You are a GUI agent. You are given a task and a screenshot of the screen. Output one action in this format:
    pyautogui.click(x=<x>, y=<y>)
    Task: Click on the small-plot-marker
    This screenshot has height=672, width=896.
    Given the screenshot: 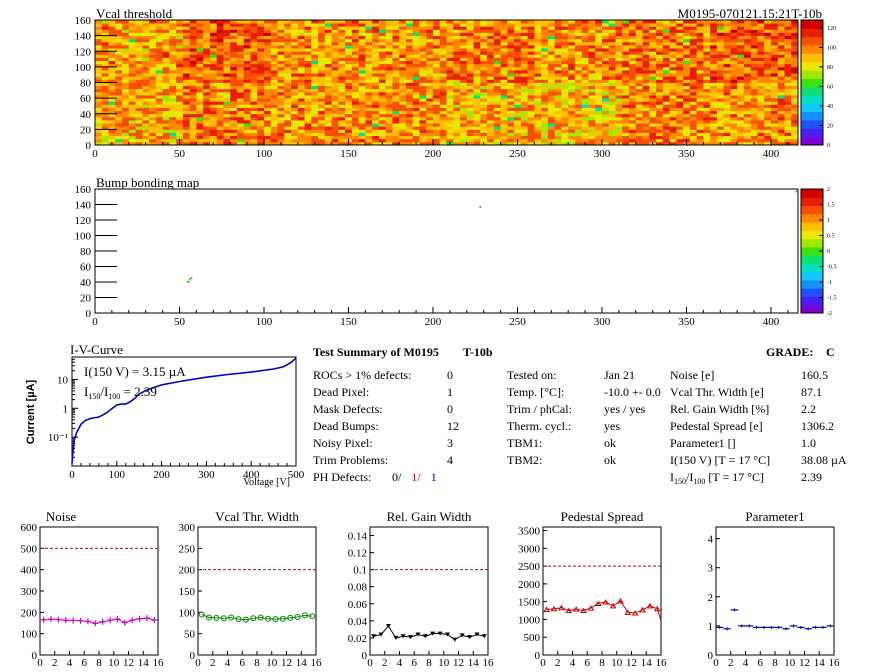 What is the action you would take?
    pyautogui.click(x=110, y=620)
    